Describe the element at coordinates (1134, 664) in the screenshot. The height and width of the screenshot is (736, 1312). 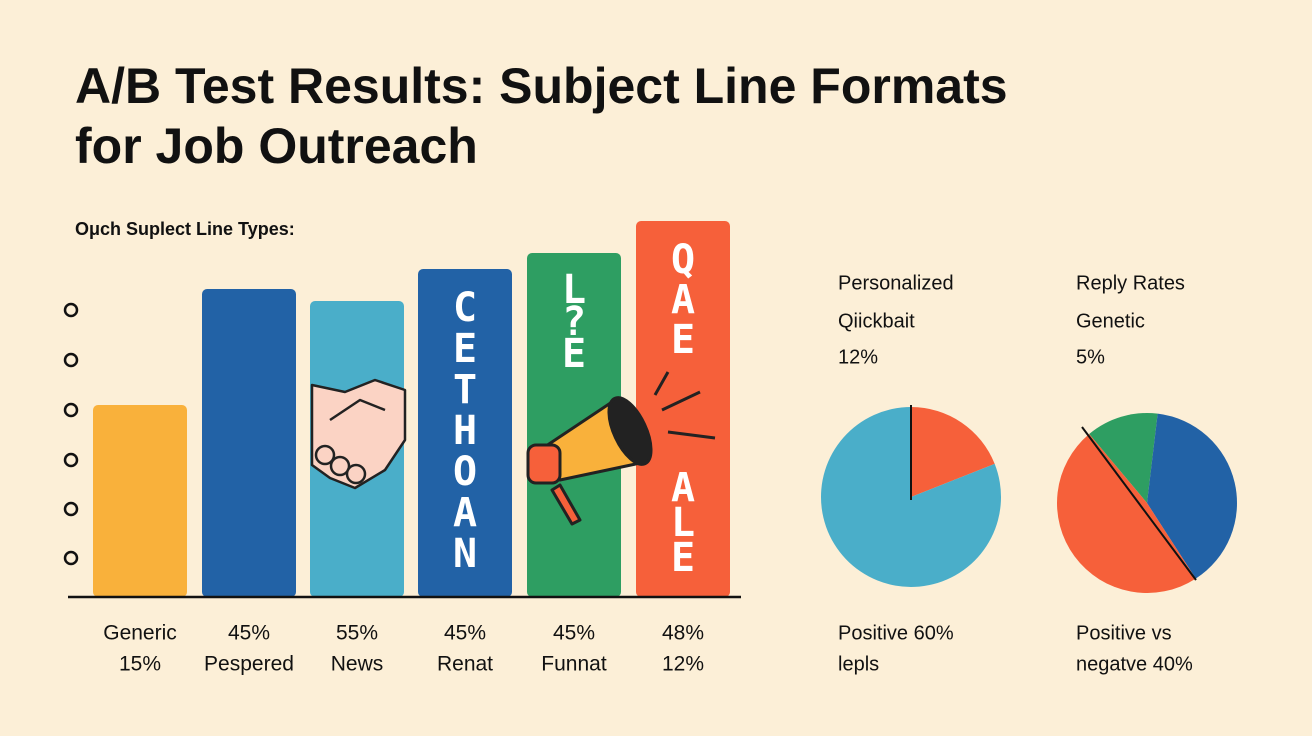
I see `pie-footer: negatve 40%` at that location.